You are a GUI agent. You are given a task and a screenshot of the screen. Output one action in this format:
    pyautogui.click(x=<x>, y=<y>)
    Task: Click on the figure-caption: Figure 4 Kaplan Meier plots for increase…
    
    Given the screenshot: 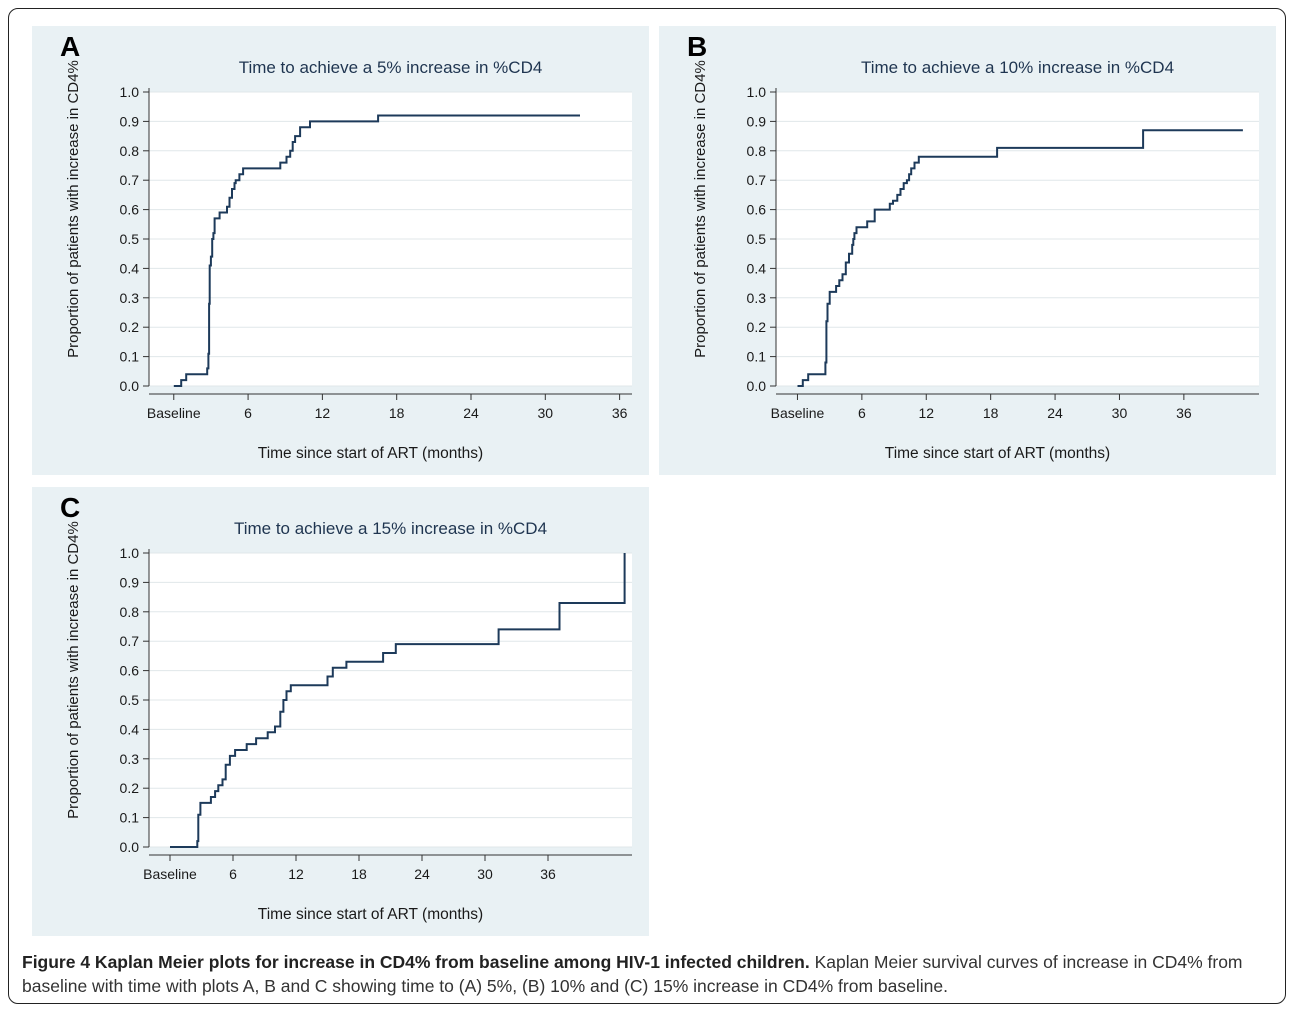 What is the action you would take?
    pyautogui.click(x=642, y=974)
    